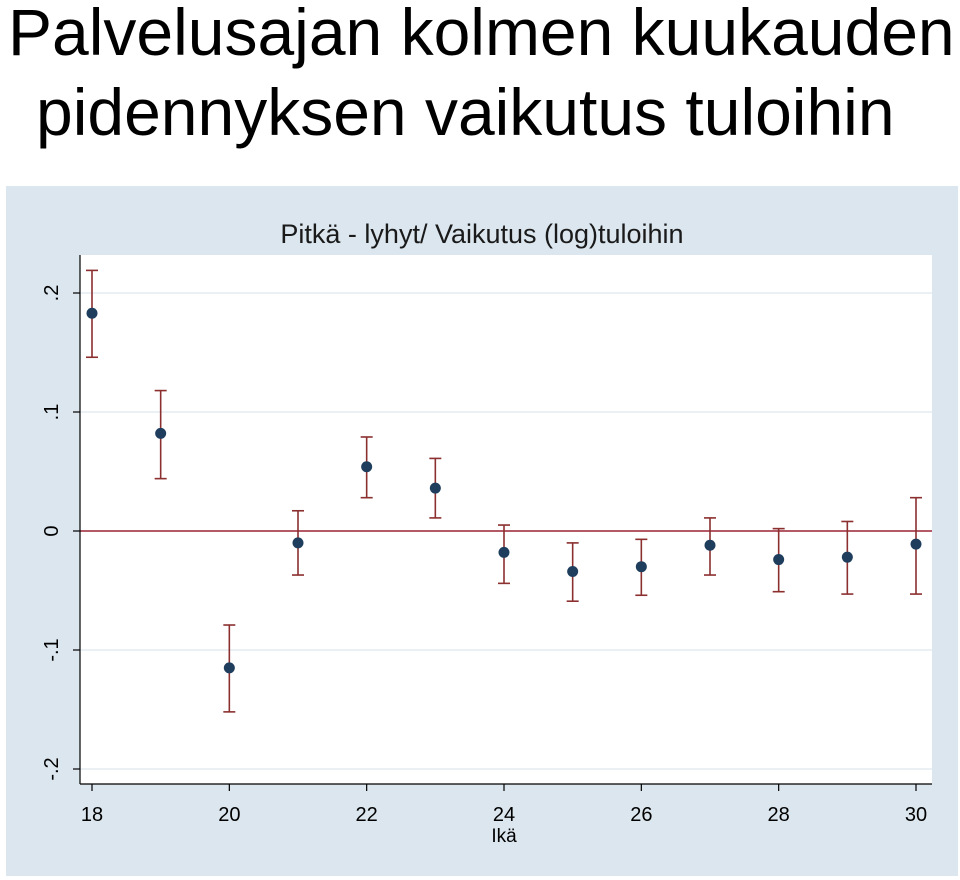  What do you see at coordinates (52, 649) in the screenshot?
I see `y-tick-label: -.1` at bounding box center [52, 649].